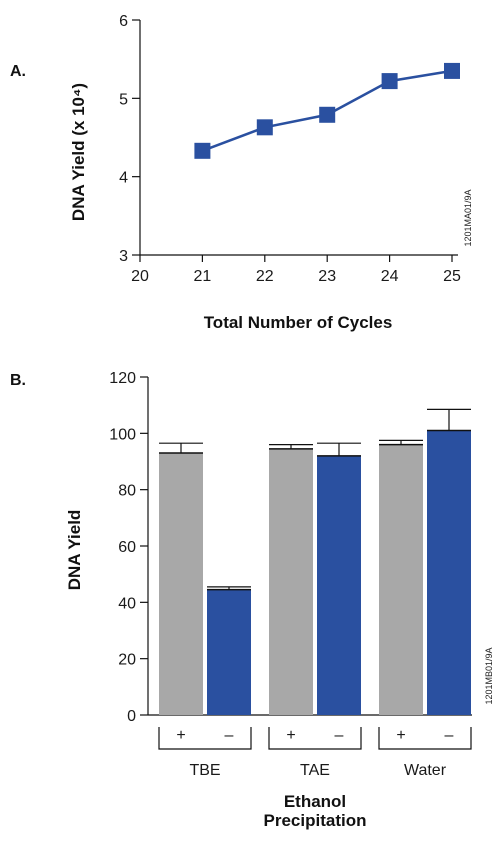  What do you see at coordinates (468, 217) in the screenshot?
I see `panel-a-figure-code: 1201MA01/9A` at bounding box center [468, 217].